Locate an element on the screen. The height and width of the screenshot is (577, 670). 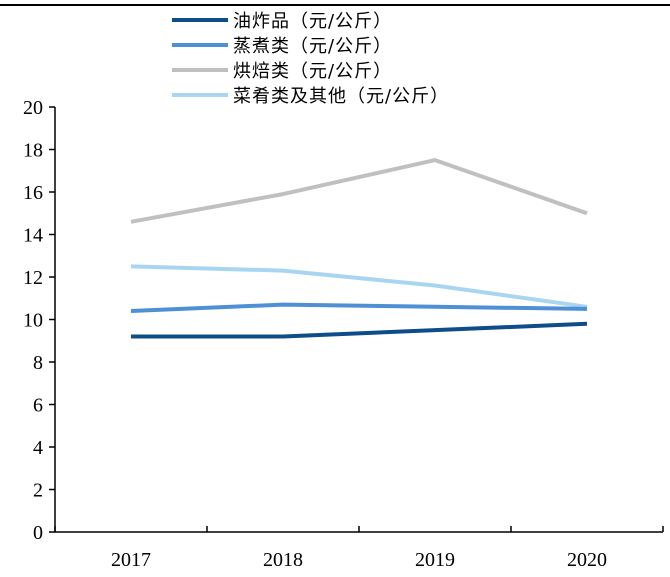
y-tick-label: 20 is located at coordinates (33, 108).